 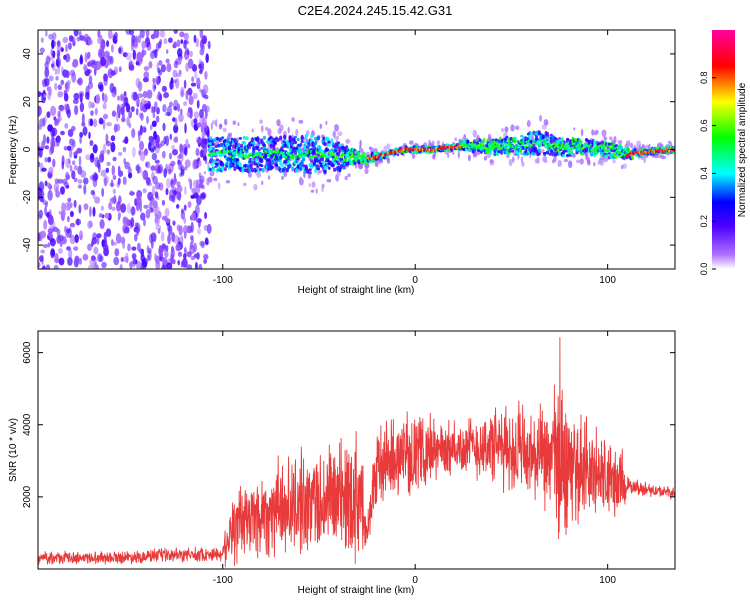 What do you see at coordinates (223, 580) in the screenshot?
I see `x-tick-label: -100` at bounding box center [223, 580].